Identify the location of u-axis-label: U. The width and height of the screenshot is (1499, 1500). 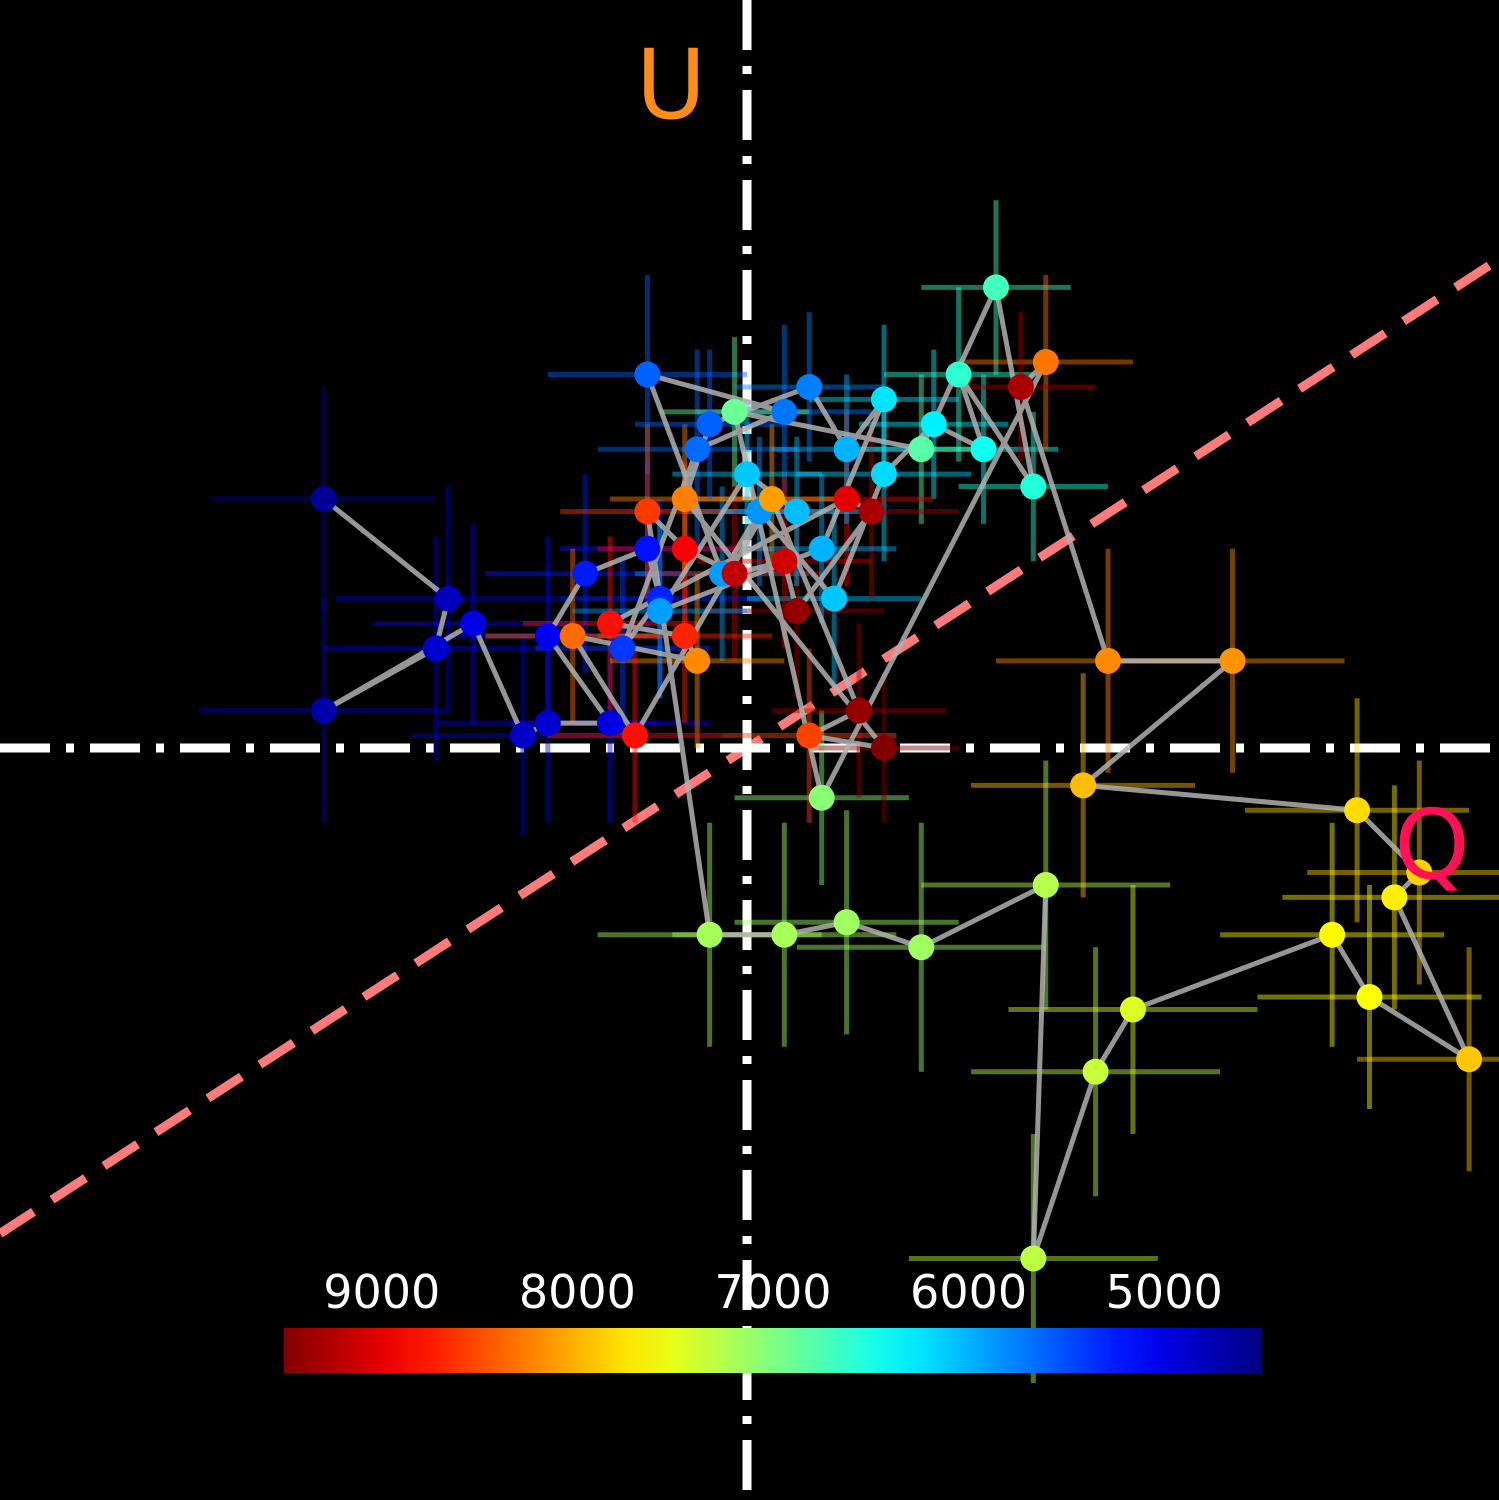
(671, 85).